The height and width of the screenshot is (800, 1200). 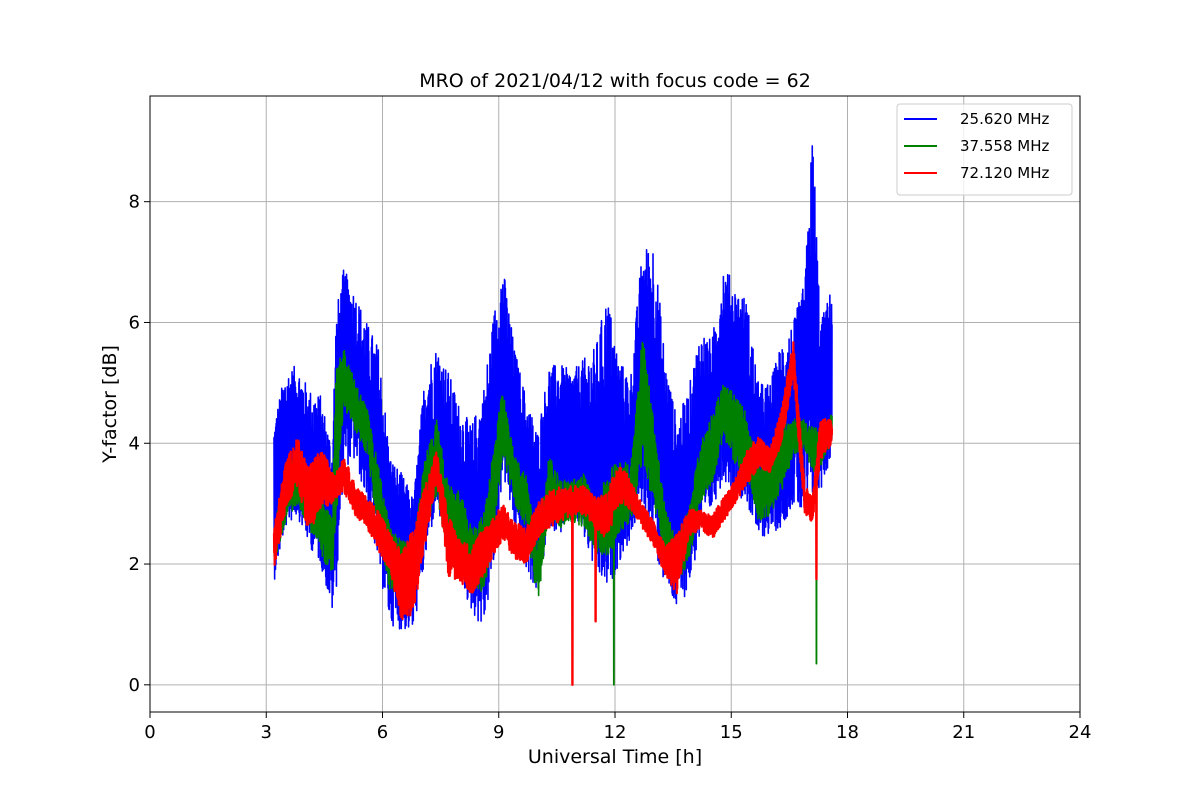 What do you see at coordinates (615, 732) in the screenshot?
I see `x-tick-label: 12` at bounding box center [615, 732].